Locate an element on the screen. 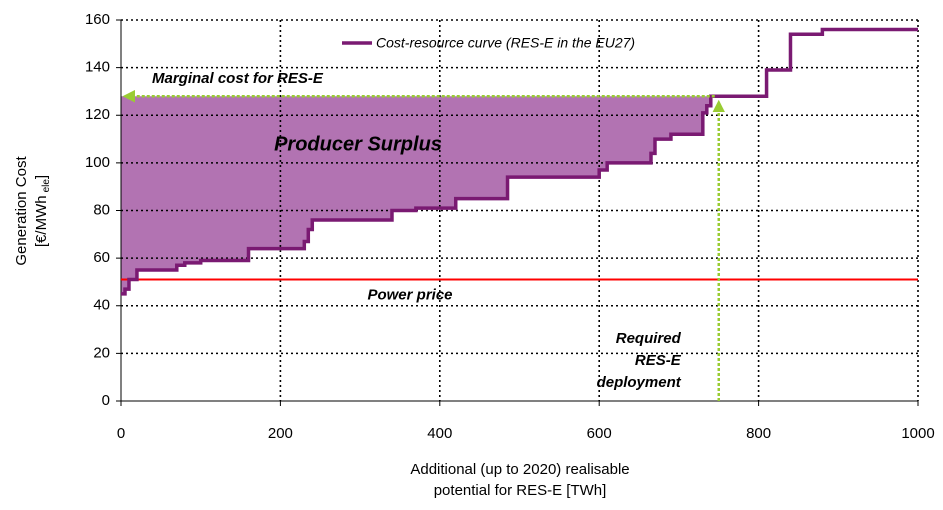 The height and width of the screenshot is (510, 943). x-tick-label: 400 is located at coordinates (439, 433).